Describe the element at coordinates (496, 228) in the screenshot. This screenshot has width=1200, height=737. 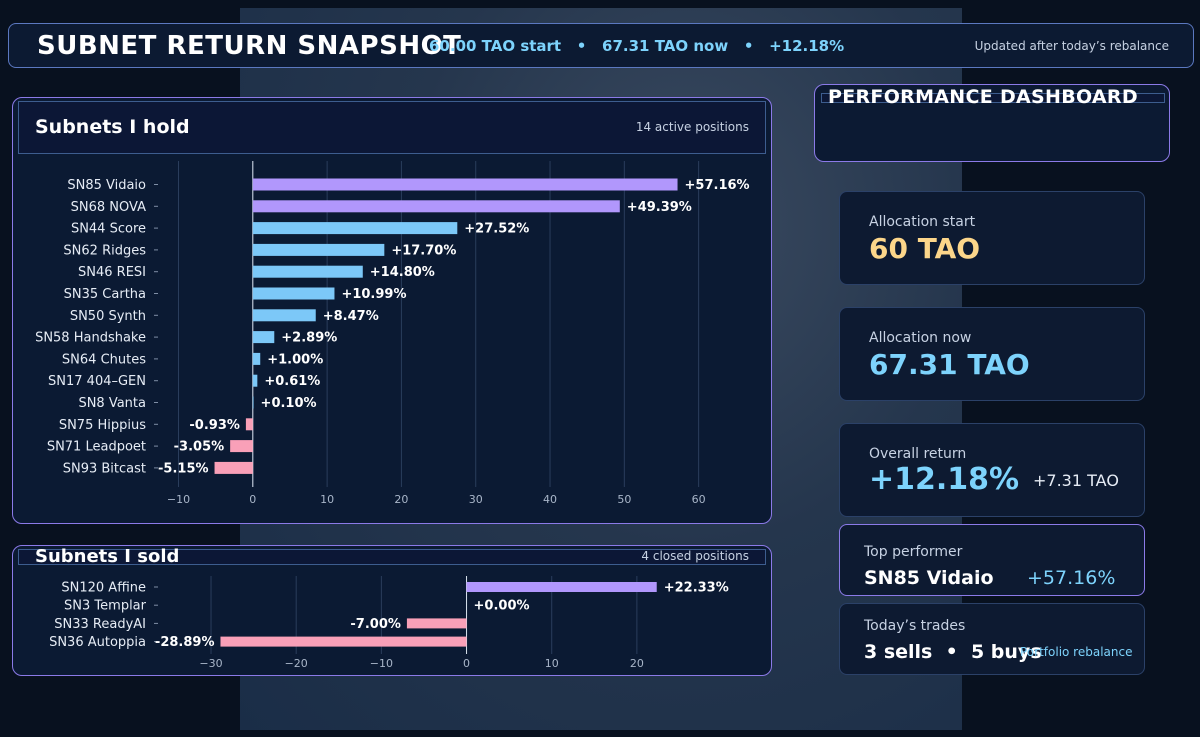
I see `data-label: +27.52%` at that location.